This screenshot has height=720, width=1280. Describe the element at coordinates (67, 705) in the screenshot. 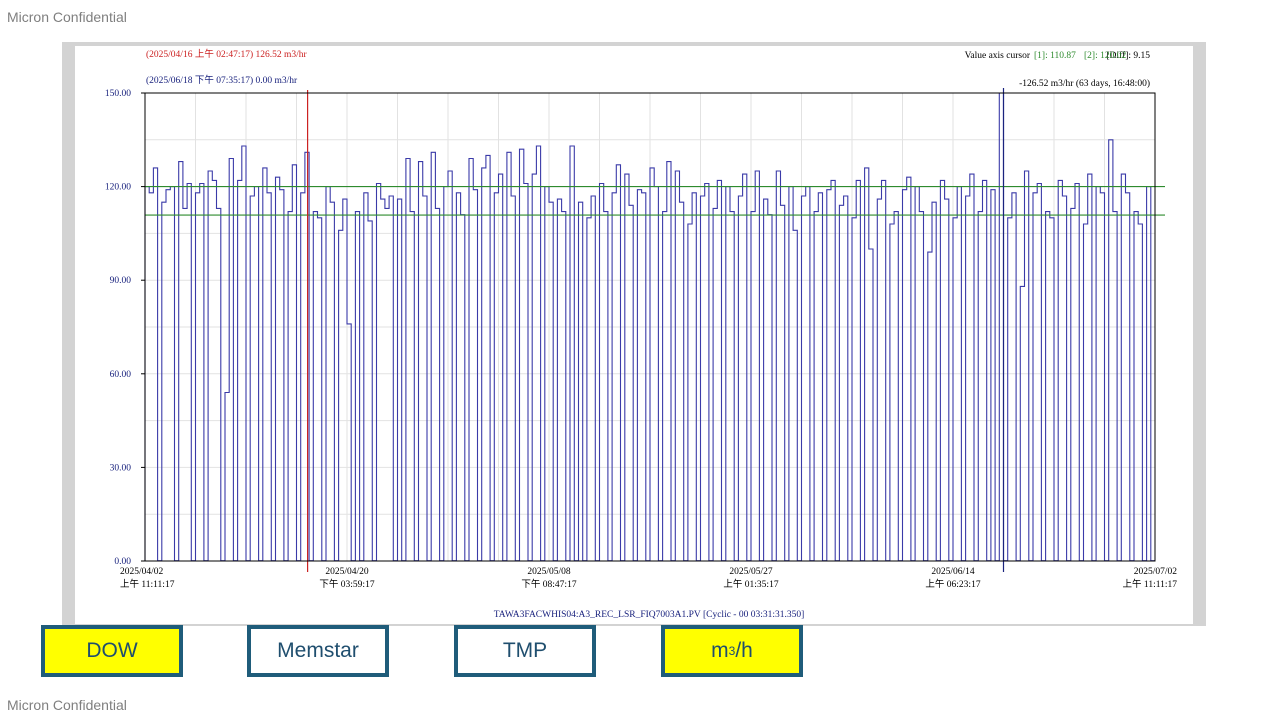

I see `confidential-label-bottom: Micron Confidential` at that location.